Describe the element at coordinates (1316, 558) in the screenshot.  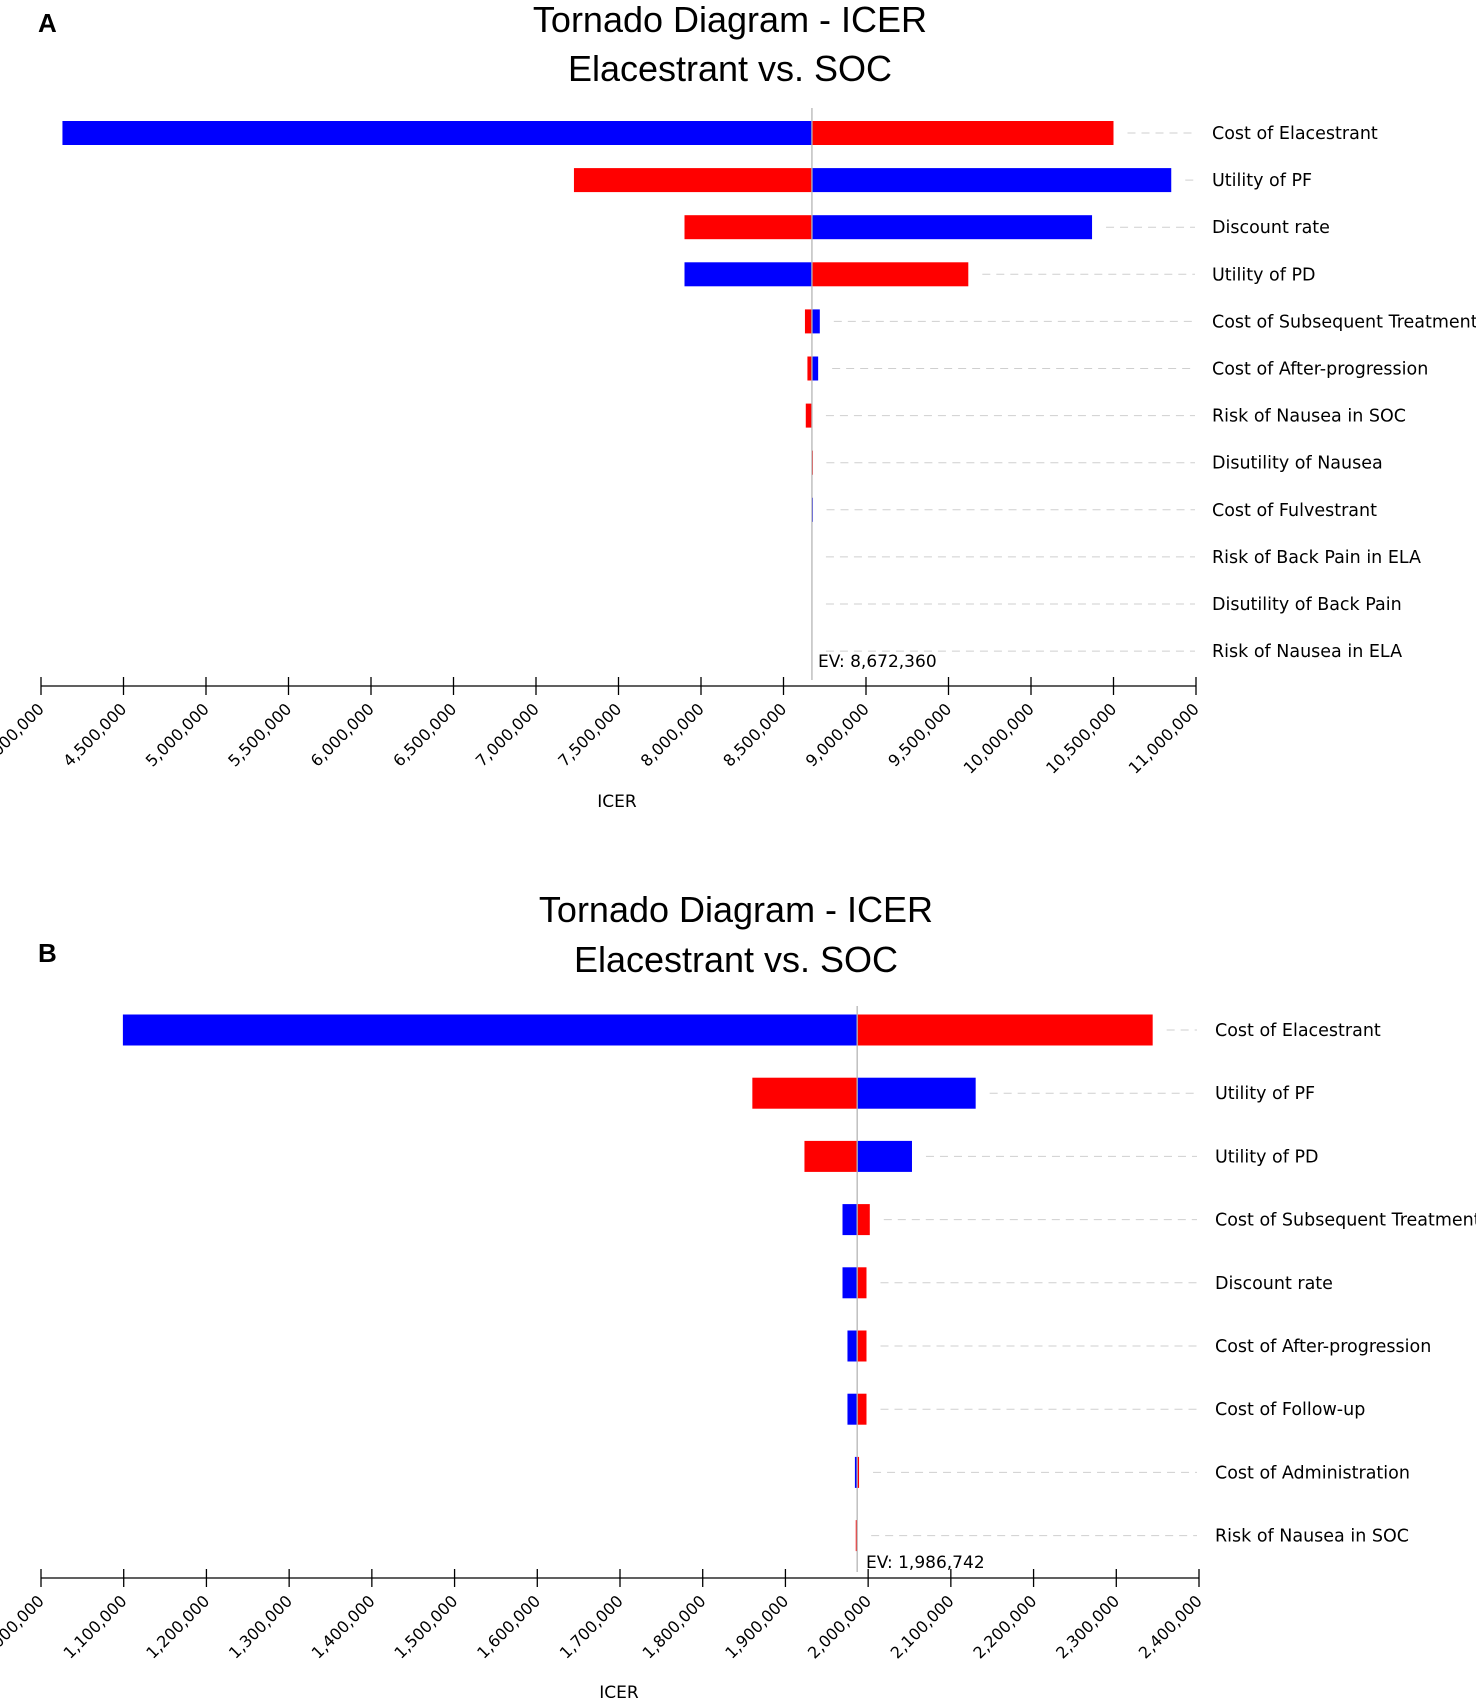
I see `category-label: Risk of Back Pain in ELA` at that location.